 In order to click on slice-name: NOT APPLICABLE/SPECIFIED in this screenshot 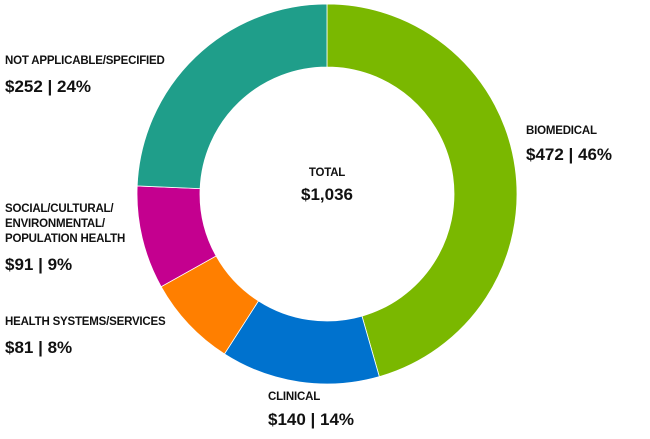, I will do `click(85, 61)`.